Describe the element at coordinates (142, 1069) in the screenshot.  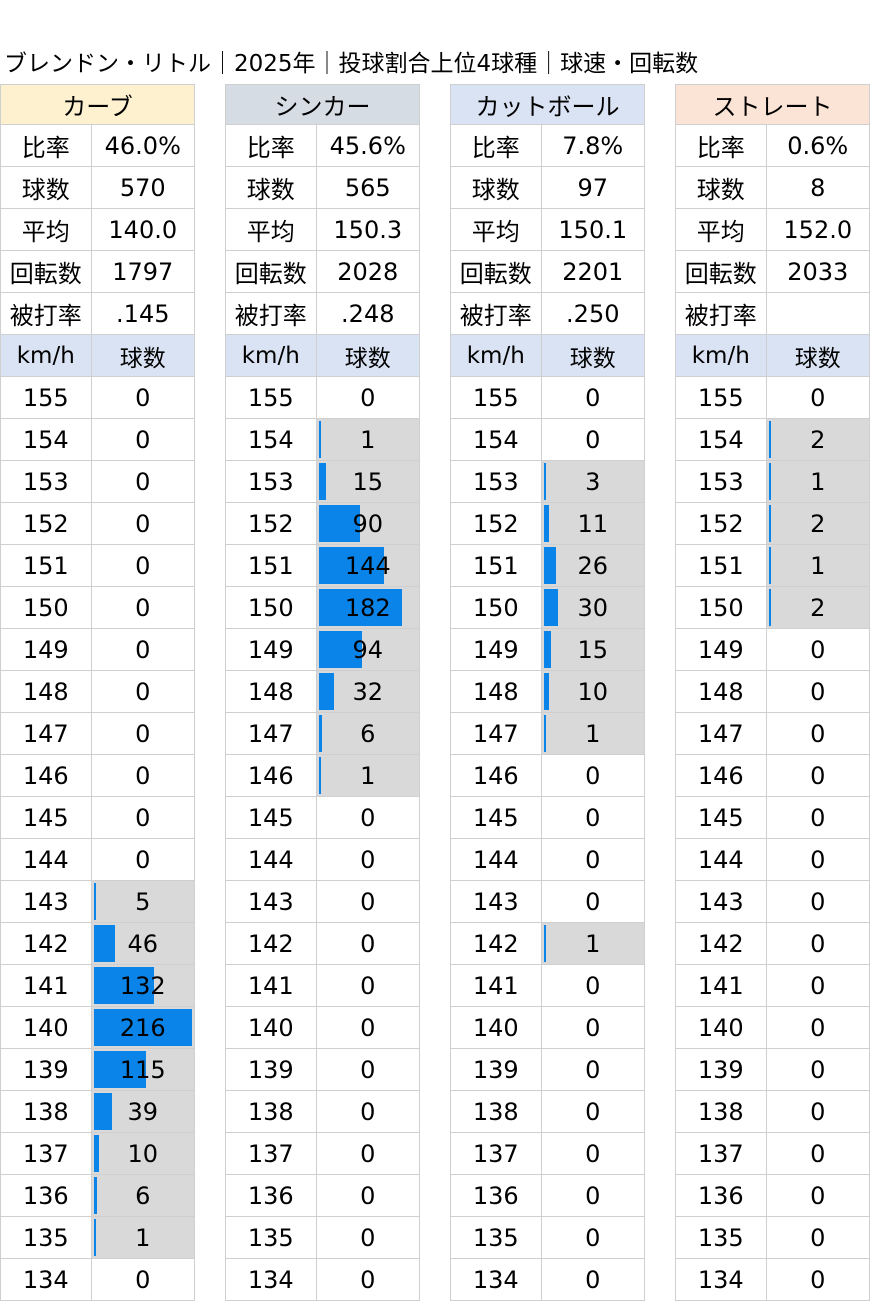
I see `count-value: 115` at that location.